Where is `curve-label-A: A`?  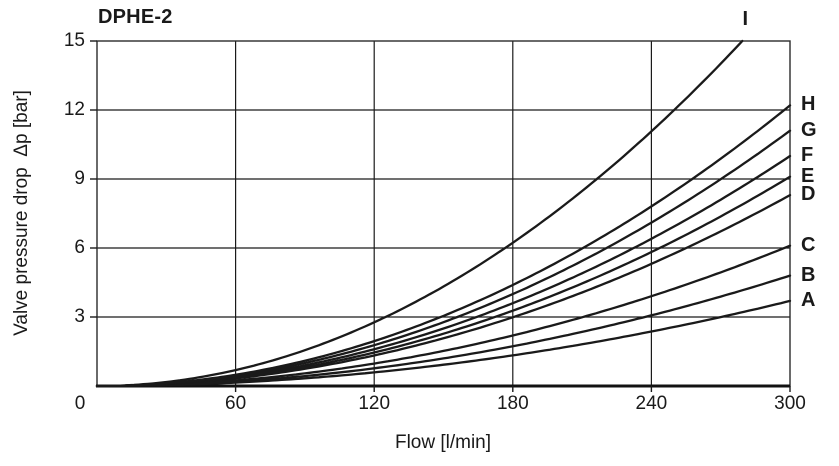 curve-label-A: A is located at coordinates (808, 299).